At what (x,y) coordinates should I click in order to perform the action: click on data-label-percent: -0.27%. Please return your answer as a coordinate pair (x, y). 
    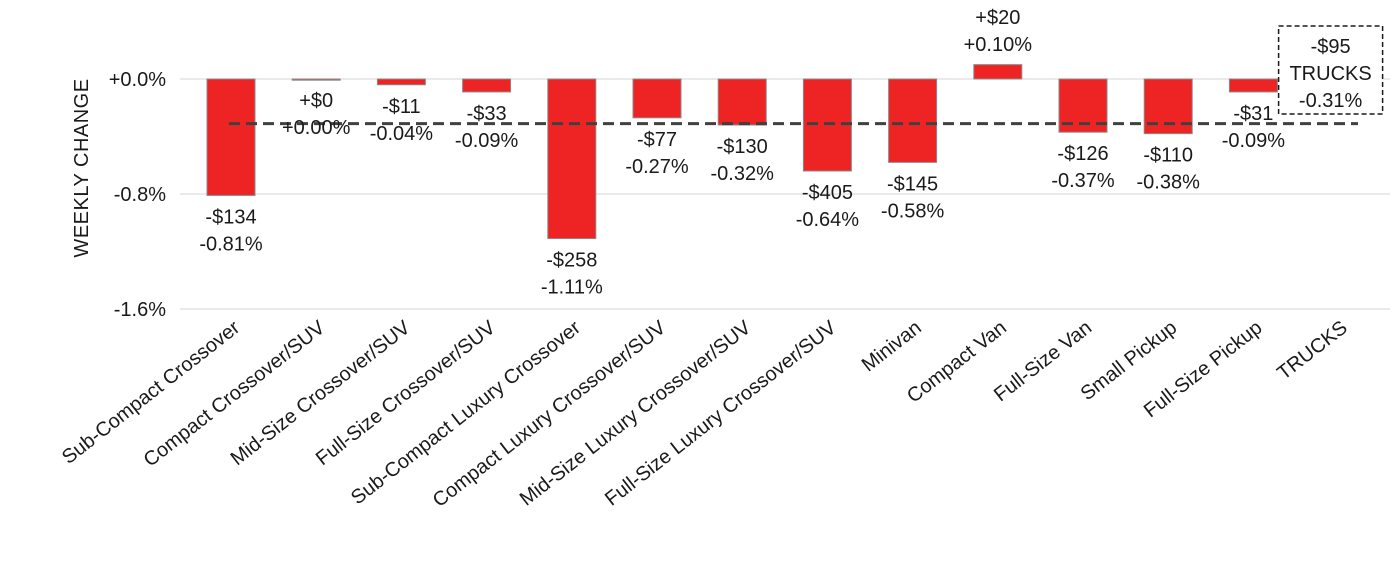
    Looking at the image, I should click on (657, 167).